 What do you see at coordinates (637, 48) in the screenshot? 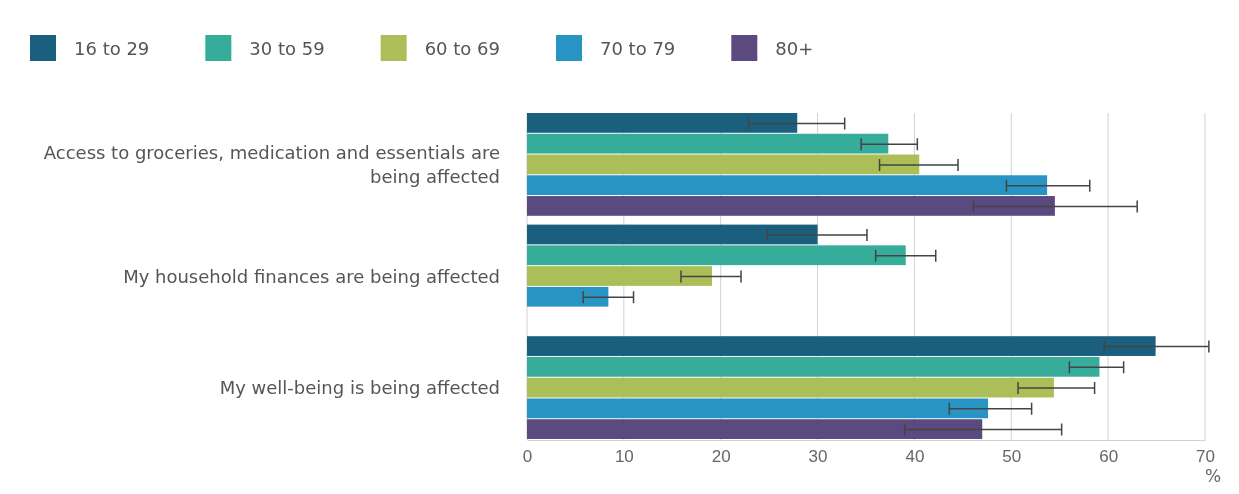
I see `legend-label: 70 to 79` at bounding box center [637, 48].